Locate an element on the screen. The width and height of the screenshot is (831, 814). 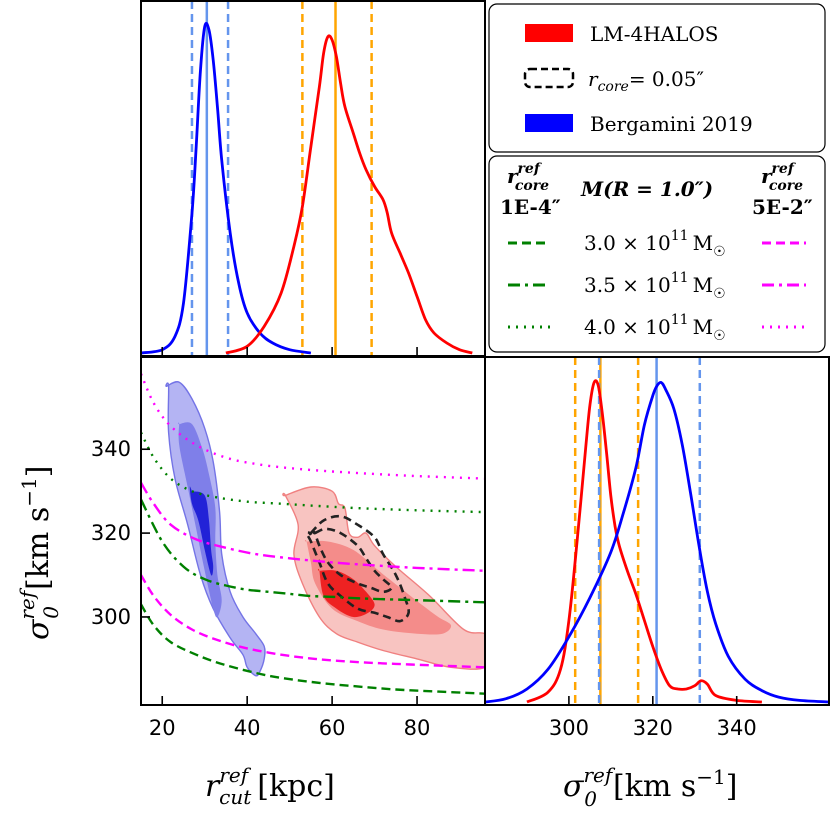
xlabel-rcut: rref cut [kpc] is located at coordinates (270, 786).